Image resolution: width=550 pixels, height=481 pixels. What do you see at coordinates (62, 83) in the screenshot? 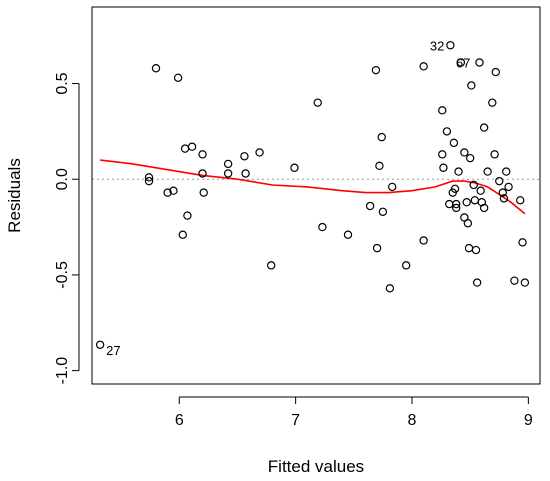
I see `y-tick-label: 0.5` at bounding box center [62, 83].